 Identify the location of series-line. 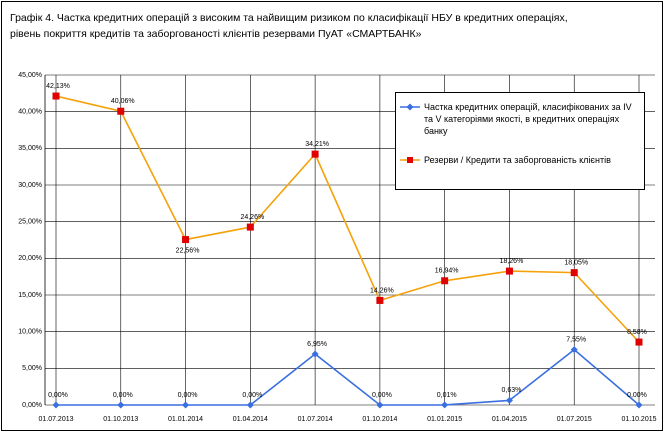
(348, 377).